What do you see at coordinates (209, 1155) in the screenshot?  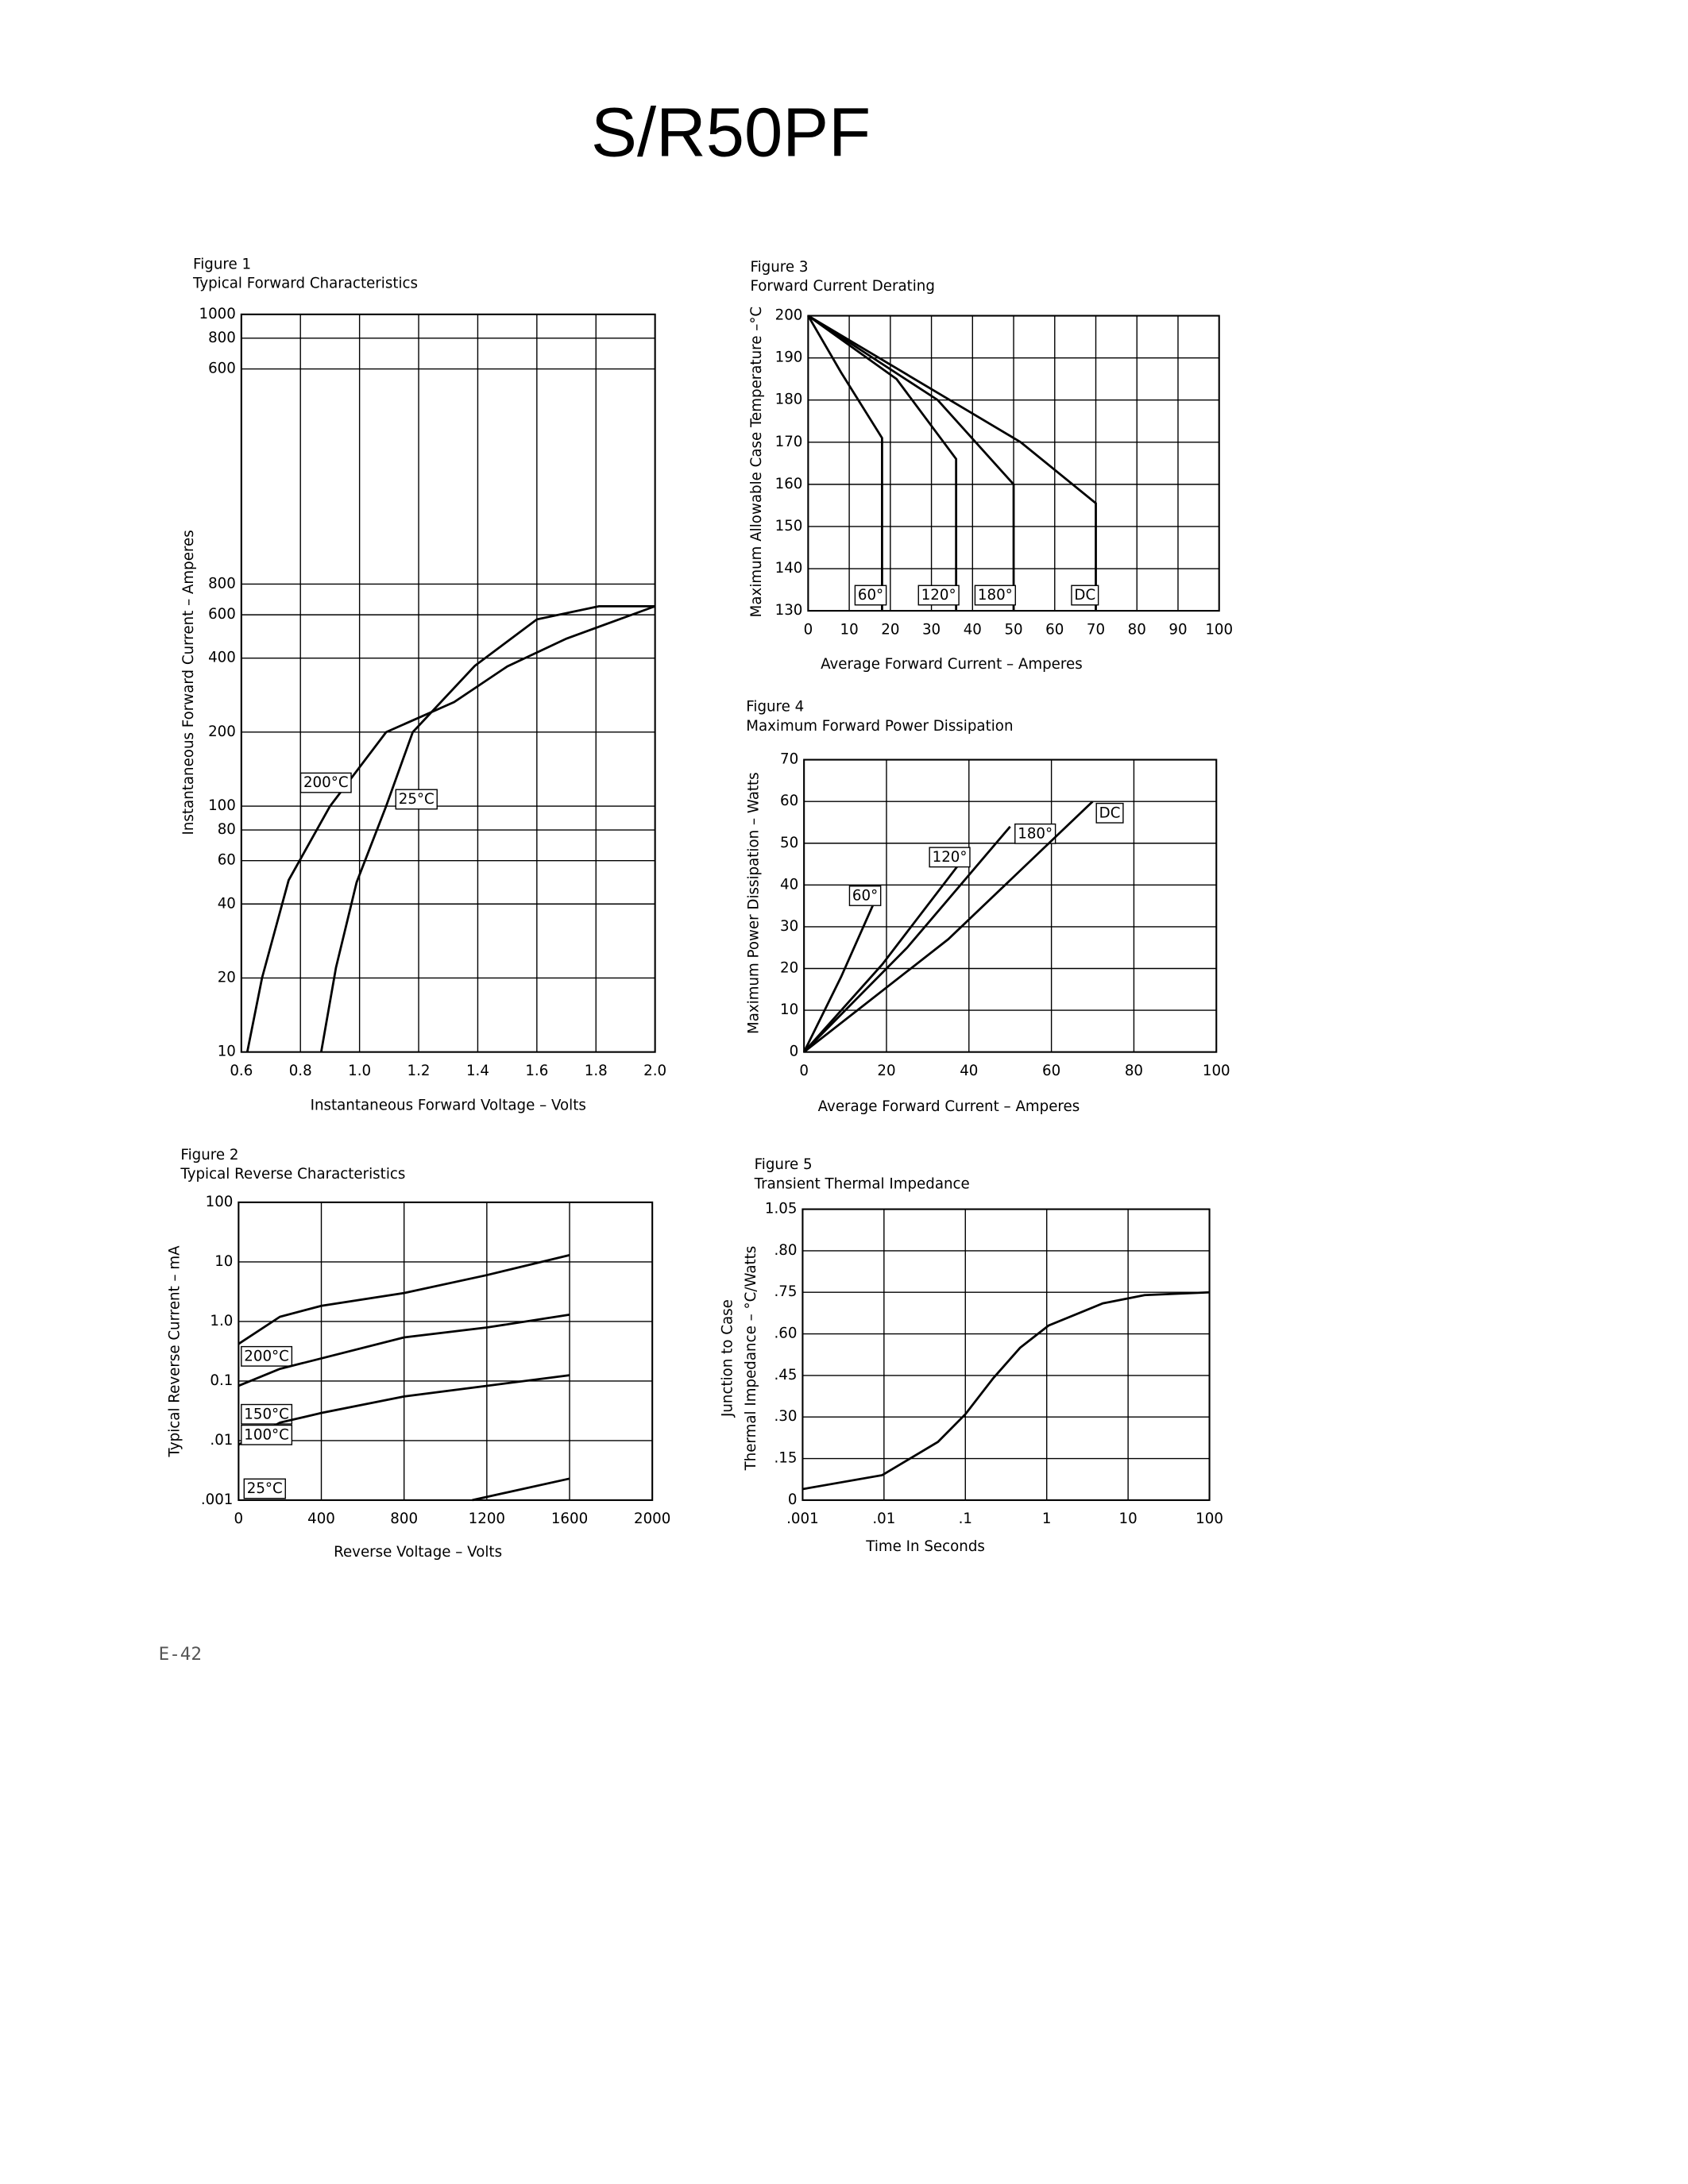 I see `figure-number: Figure 2` at bounding box center [209, 1155].